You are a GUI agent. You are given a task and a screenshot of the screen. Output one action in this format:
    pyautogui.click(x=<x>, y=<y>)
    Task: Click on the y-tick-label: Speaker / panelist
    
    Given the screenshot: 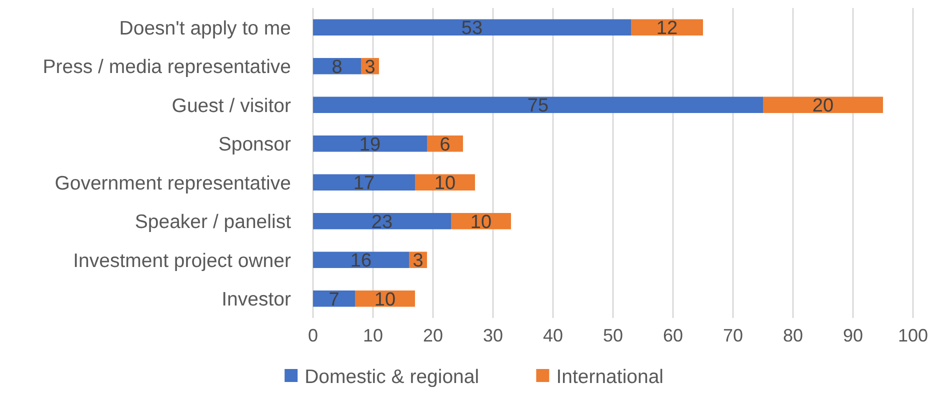 What is the action you would take?
    pyautogui.click(x=213, y=222)
    